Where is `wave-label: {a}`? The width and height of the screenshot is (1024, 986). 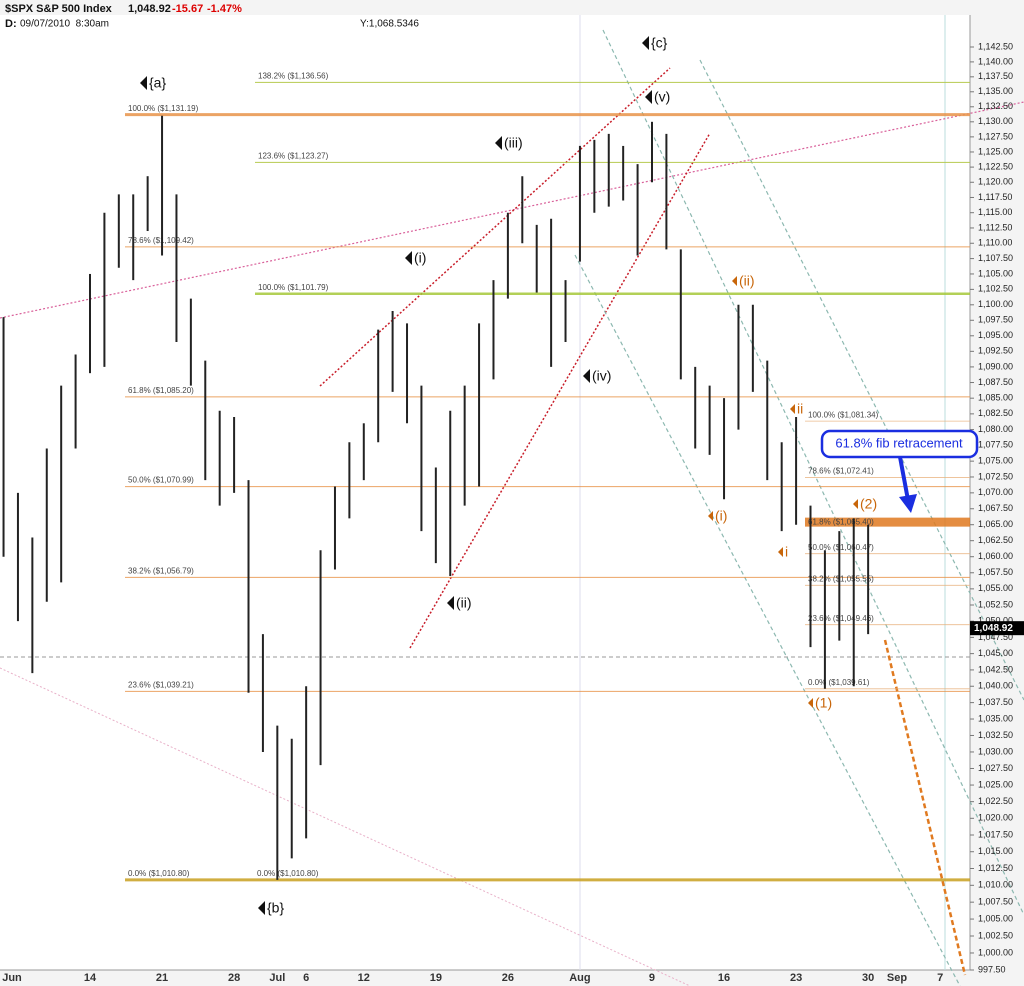
wave-label: {a} is located at coordinates (157, 83).